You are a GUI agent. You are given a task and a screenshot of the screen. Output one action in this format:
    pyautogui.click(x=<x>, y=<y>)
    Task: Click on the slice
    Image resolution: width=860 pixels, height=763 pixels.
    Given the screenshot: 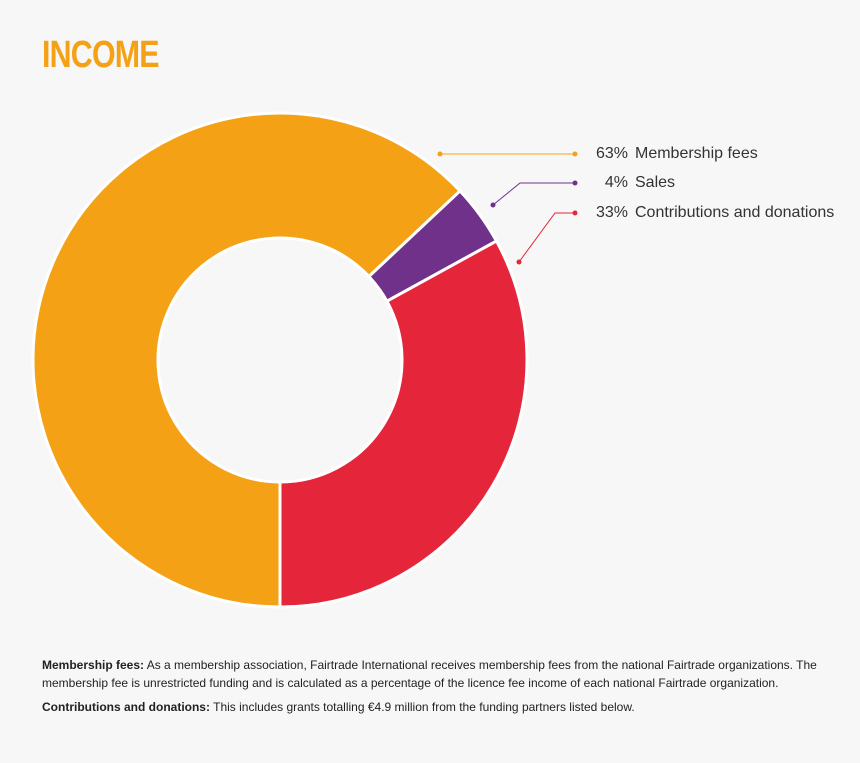 What is the action you would take?
    pyautogui.click(x=403, y=423)
    